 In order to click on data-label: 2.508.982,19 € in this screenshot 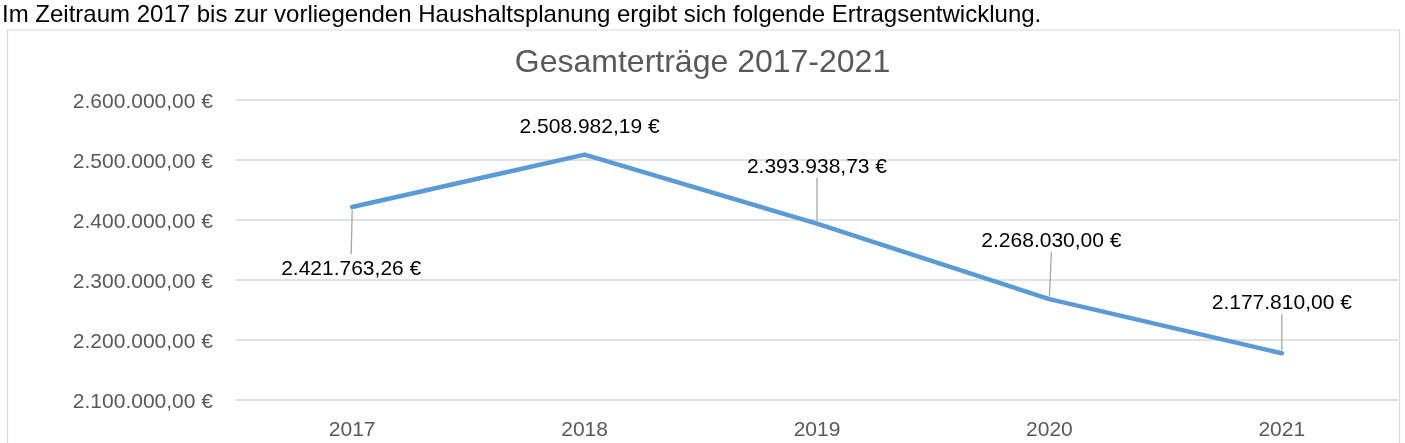, I will do `click(589, 125)`.